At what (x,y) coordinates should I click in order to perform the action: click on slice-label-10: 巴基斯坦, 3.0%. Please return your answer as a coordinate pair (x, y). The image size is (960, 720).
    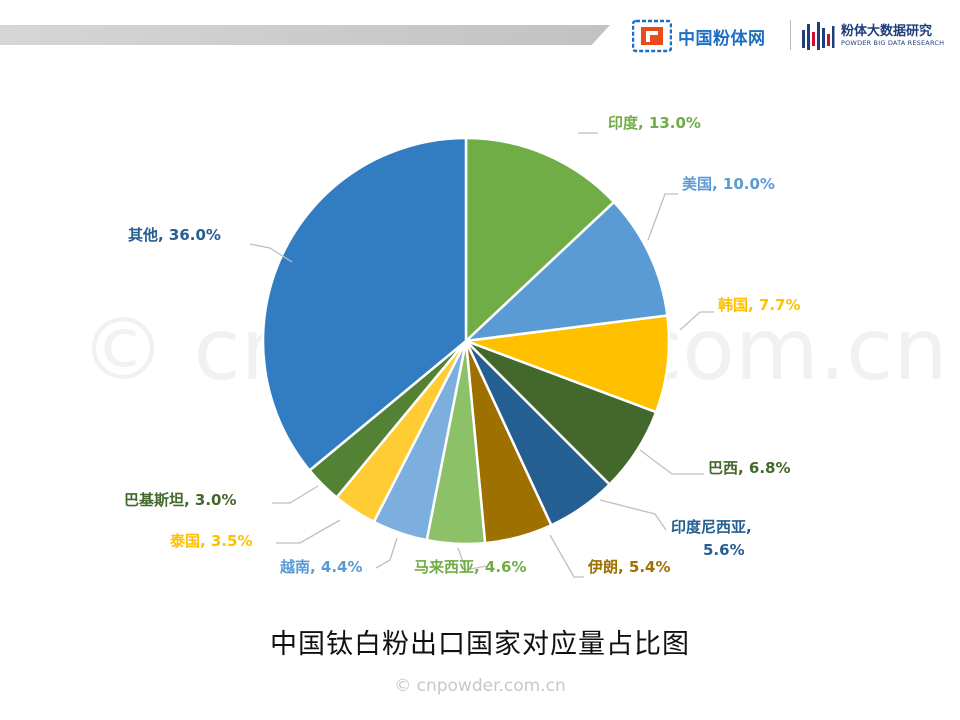
    Looking at the image, I should click on (180, 500).